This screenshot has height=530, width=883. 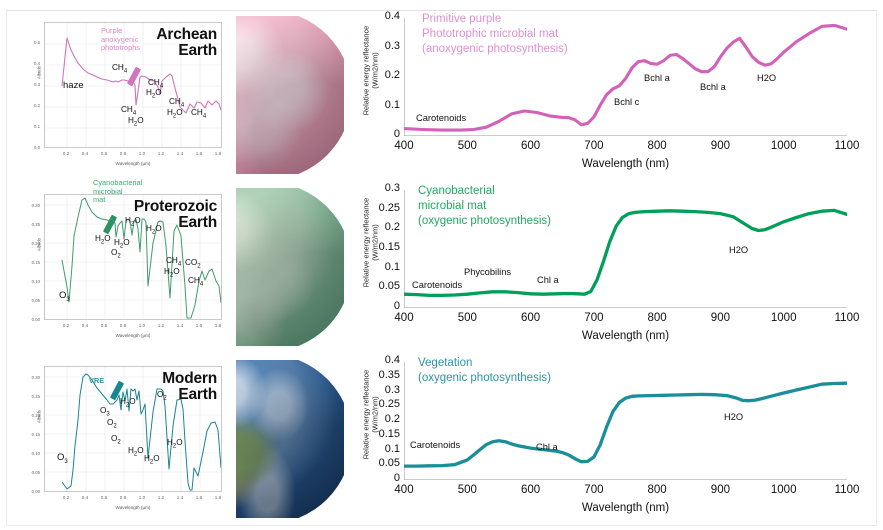 What do you see at coordinates (121, 39) in the screenshot?
I see `archean-bio-note: Purple anoxygenic phototrophs` at bounding box center [121, 39].